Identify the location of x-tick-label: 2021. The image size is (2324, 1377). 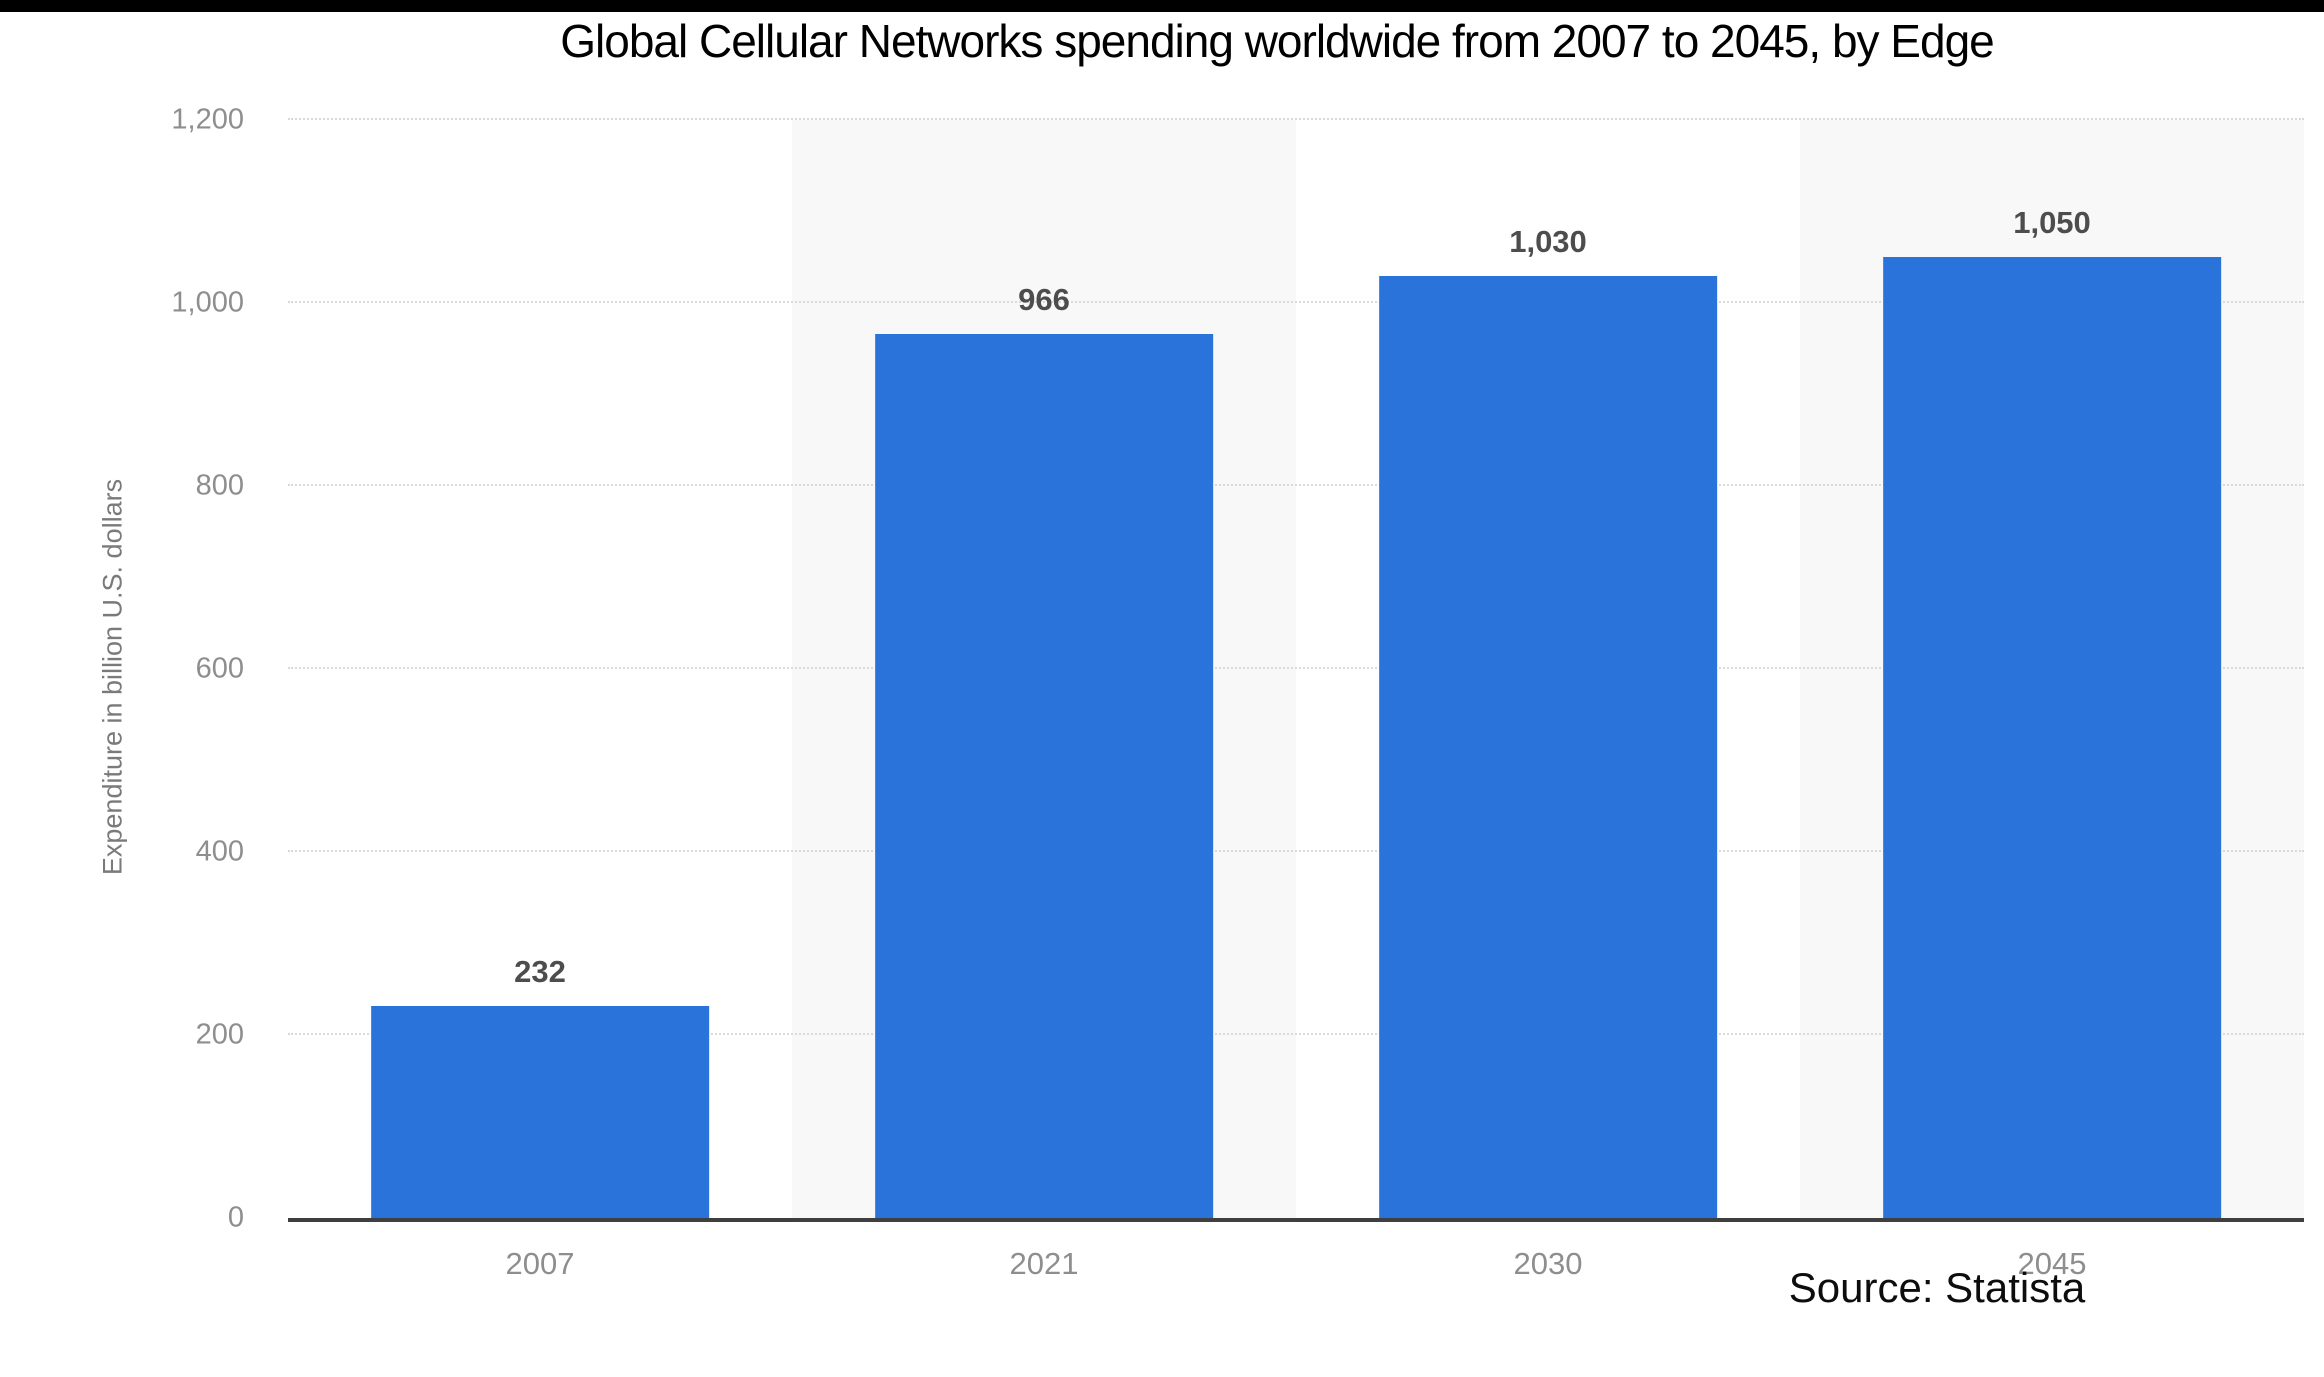
(1044, 1263).